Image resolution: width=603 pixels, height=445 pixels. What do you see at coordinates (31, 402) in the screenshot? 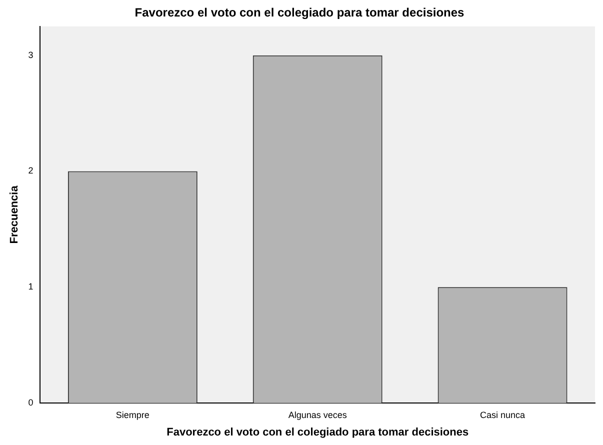
I see `y-tick-label: 0` at bounding box center [31, 402].